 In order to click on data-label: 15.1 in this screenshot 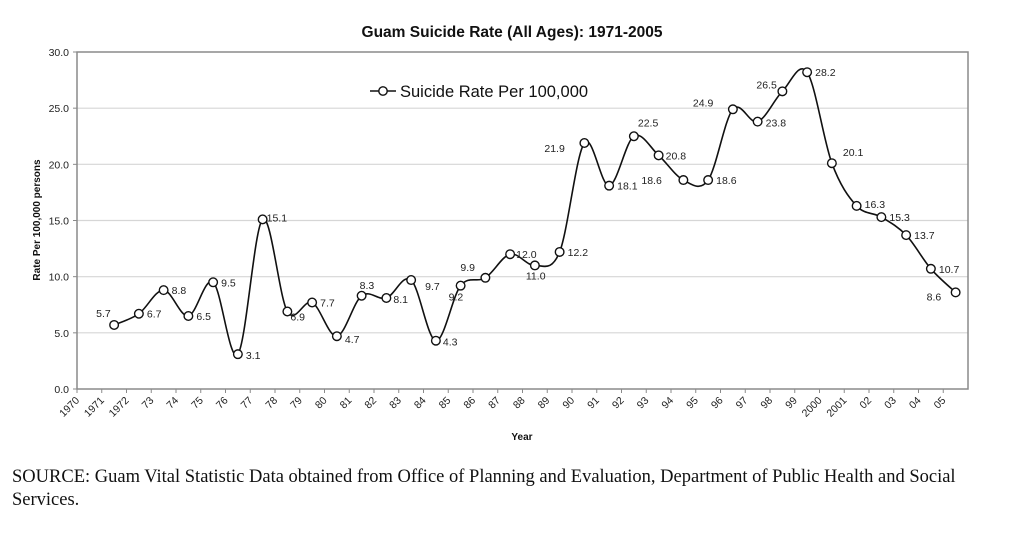, I will do `click(277, 218)`.